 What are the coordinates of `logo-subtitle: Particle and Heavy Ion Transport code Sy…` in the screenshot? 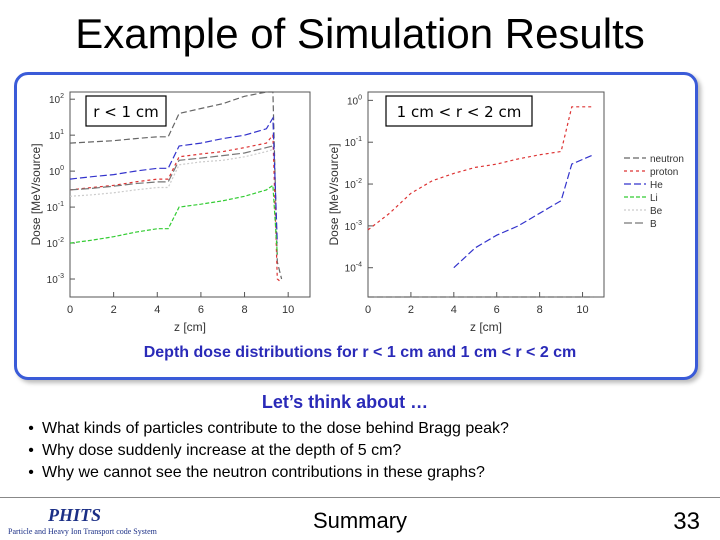 It's located at (82, 531).